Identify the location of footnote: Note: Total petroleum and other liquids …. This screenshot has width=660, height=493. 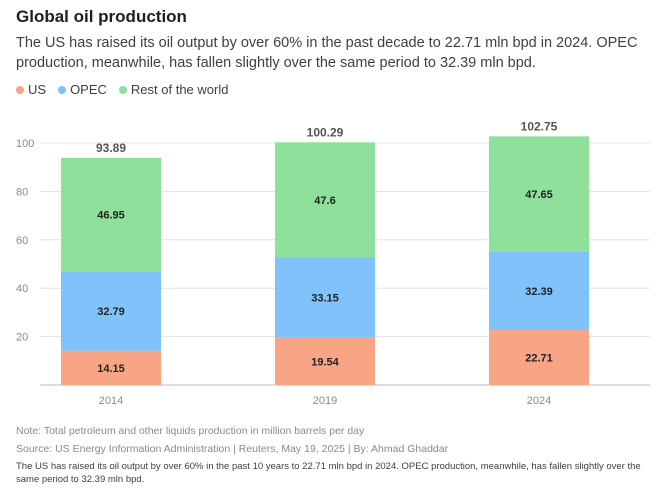
(190, 431).